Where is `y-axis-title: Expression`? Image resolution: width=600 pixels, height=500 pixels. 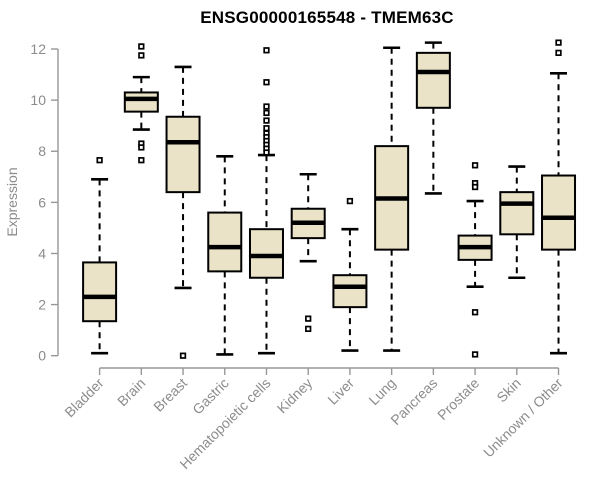 y-axis-title: Expression is located at coordinates (12, 201).